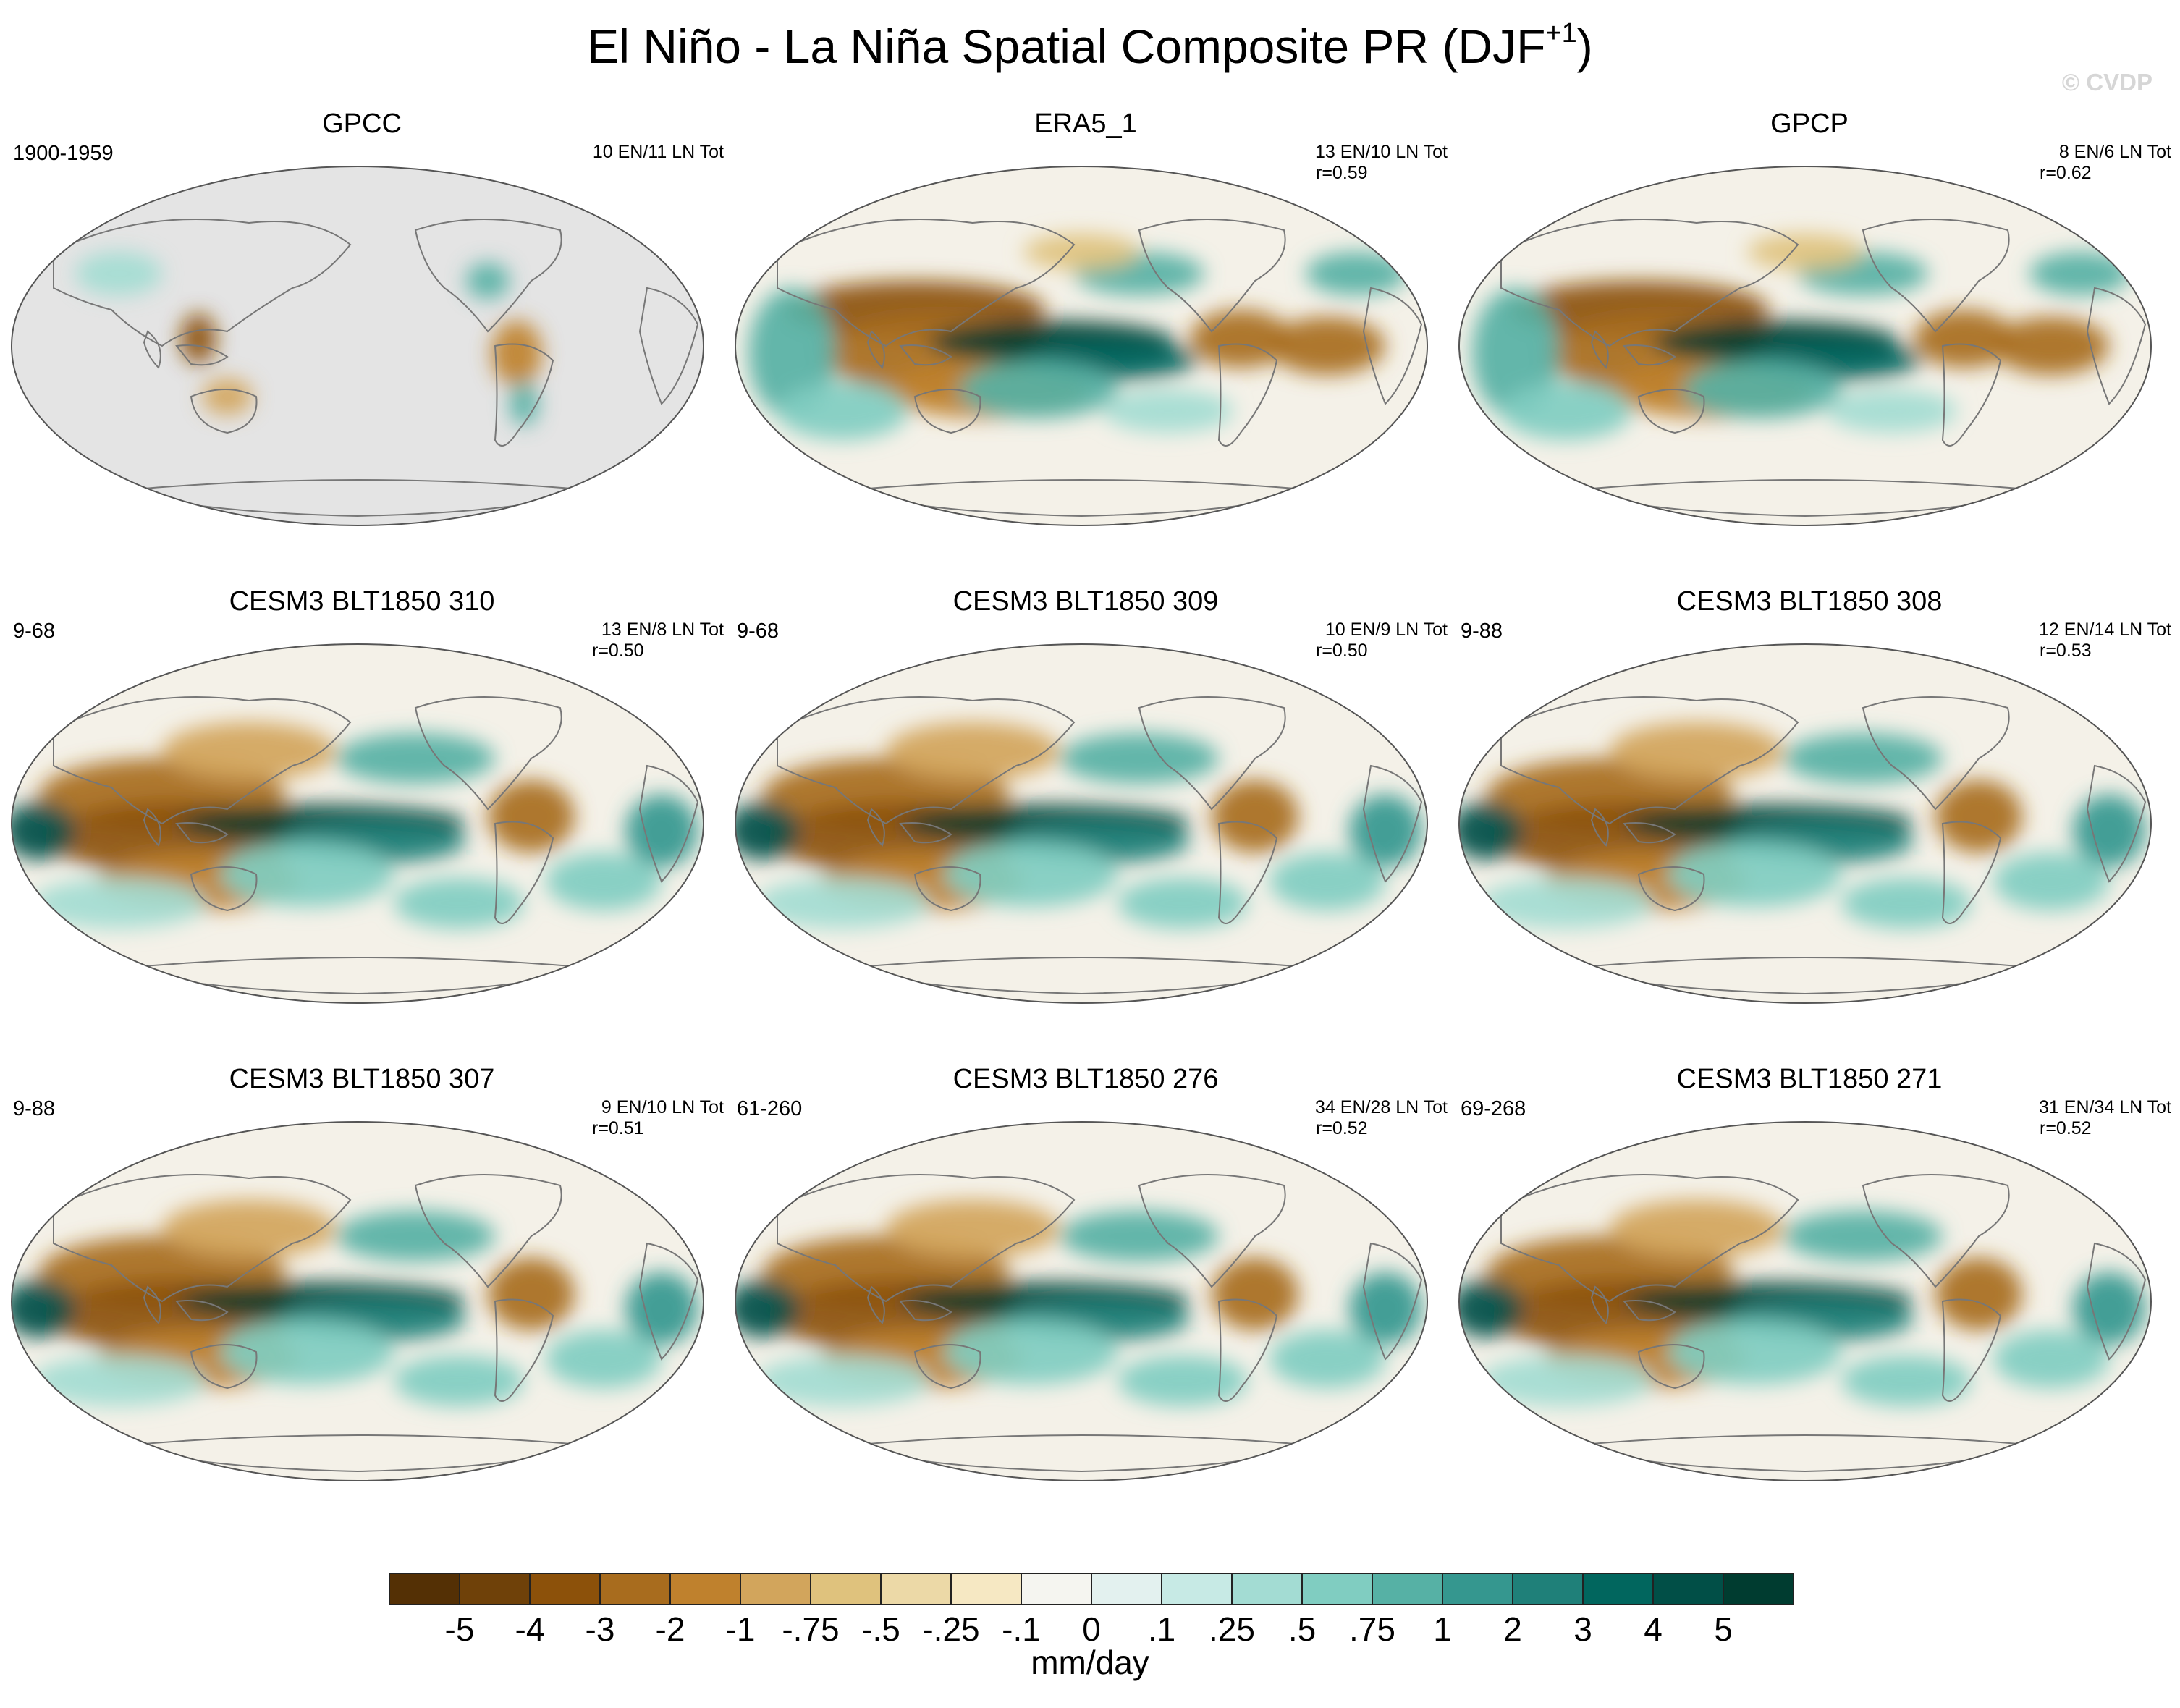 This screenshot has height=1708, width=2180. Describe the element at coordinates (1303, 1629) in the screenshot. I see `colorbar-tick-label: .5` at that location.